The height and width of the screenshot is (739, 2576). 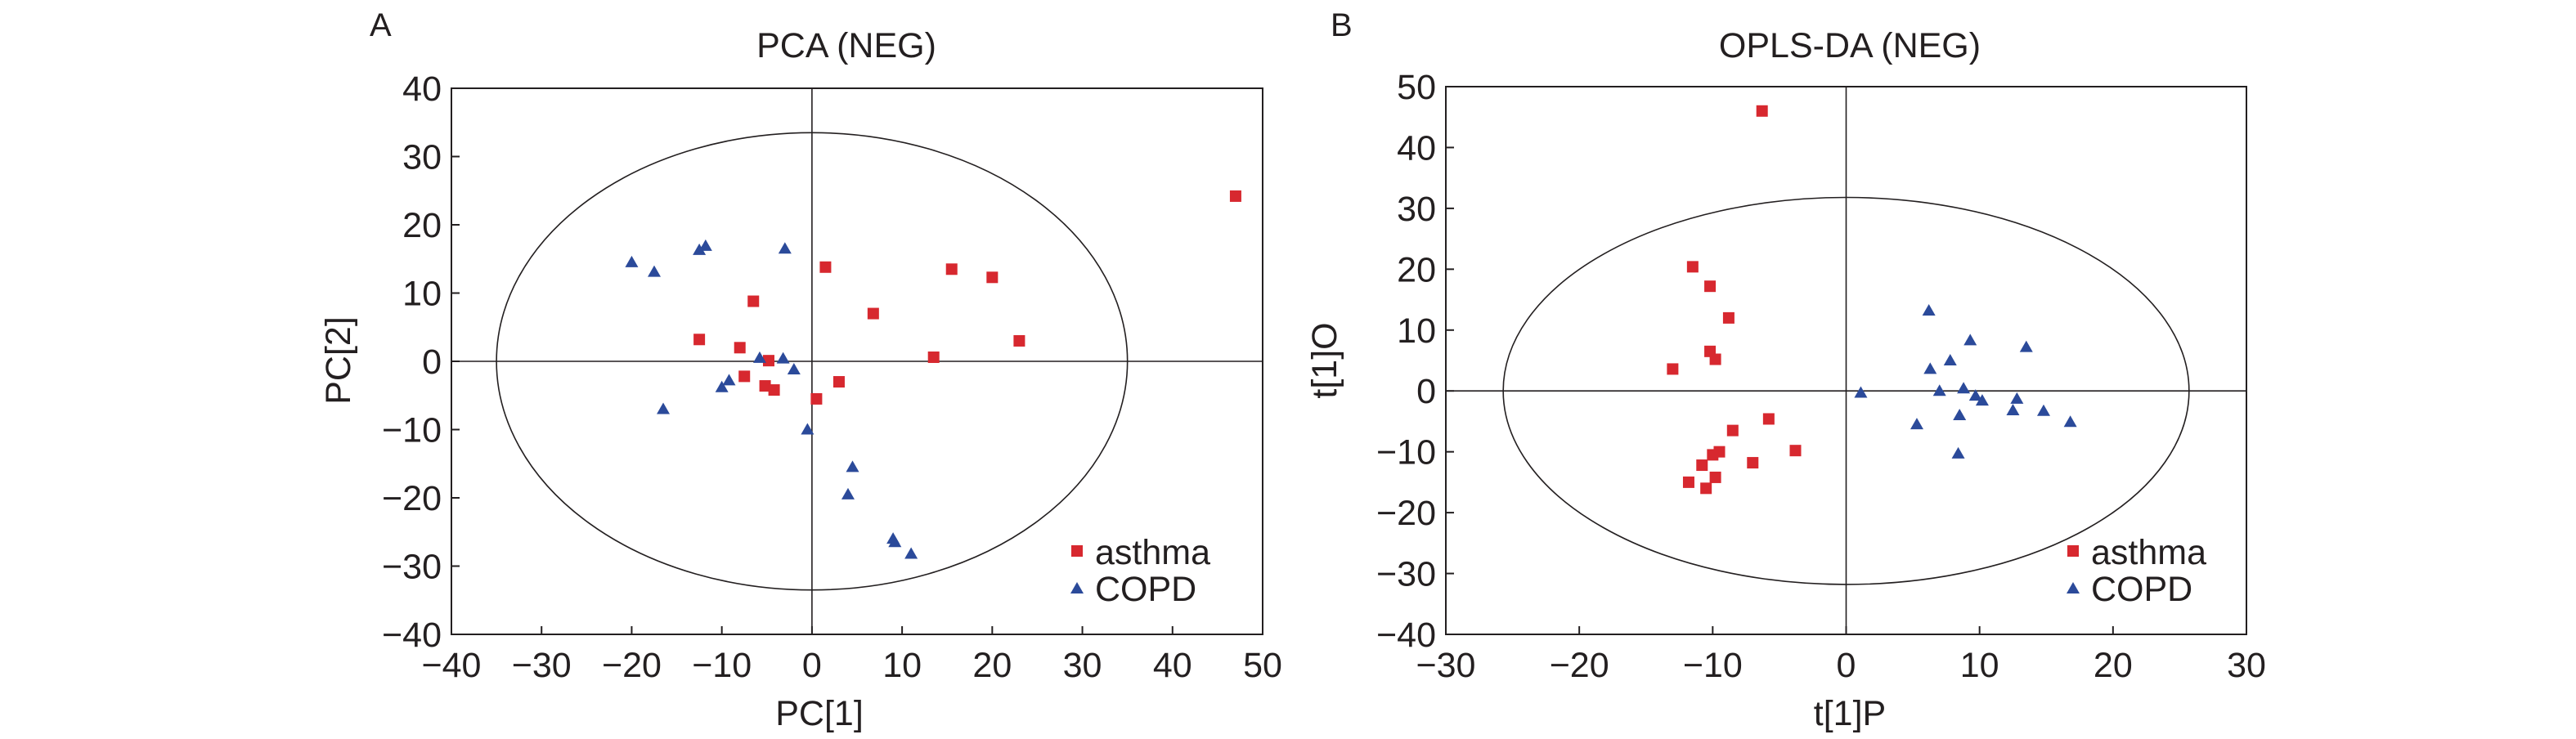 I want to click on opls-da-y-tick-label: 40, so click(x=1416, y=148).